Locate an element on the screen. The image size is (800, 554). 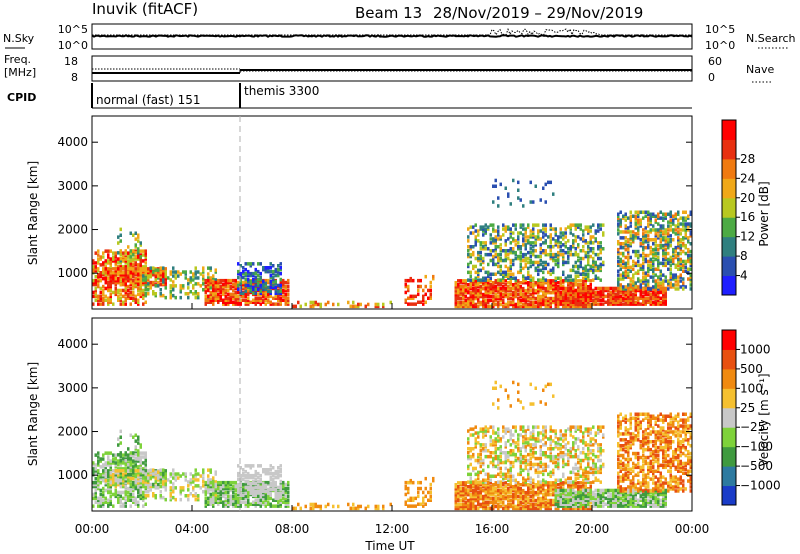
freq-tick-top: 18 is located at coordinates (71, 61).